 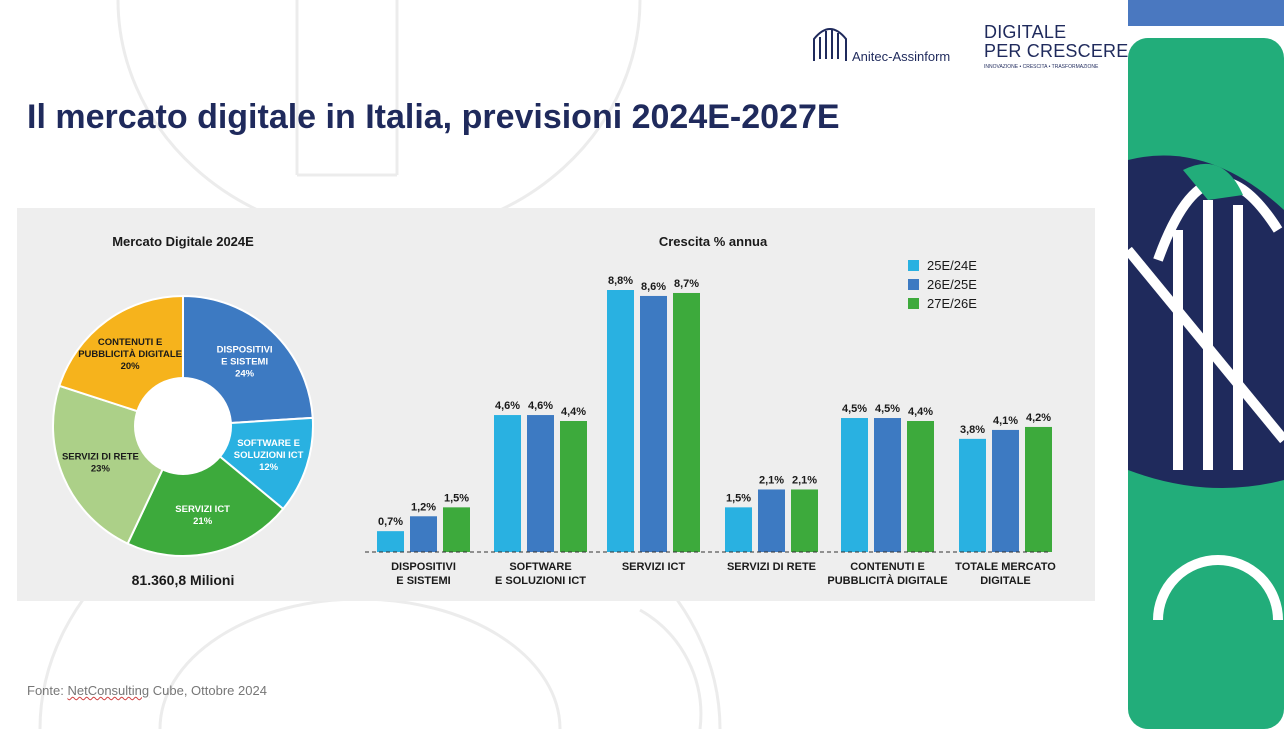 What do you see at coordinates (183, 241) in the screenshot?
I see `donut-title: Mercato Digitale 2024E` at bounding box center [183, 241].